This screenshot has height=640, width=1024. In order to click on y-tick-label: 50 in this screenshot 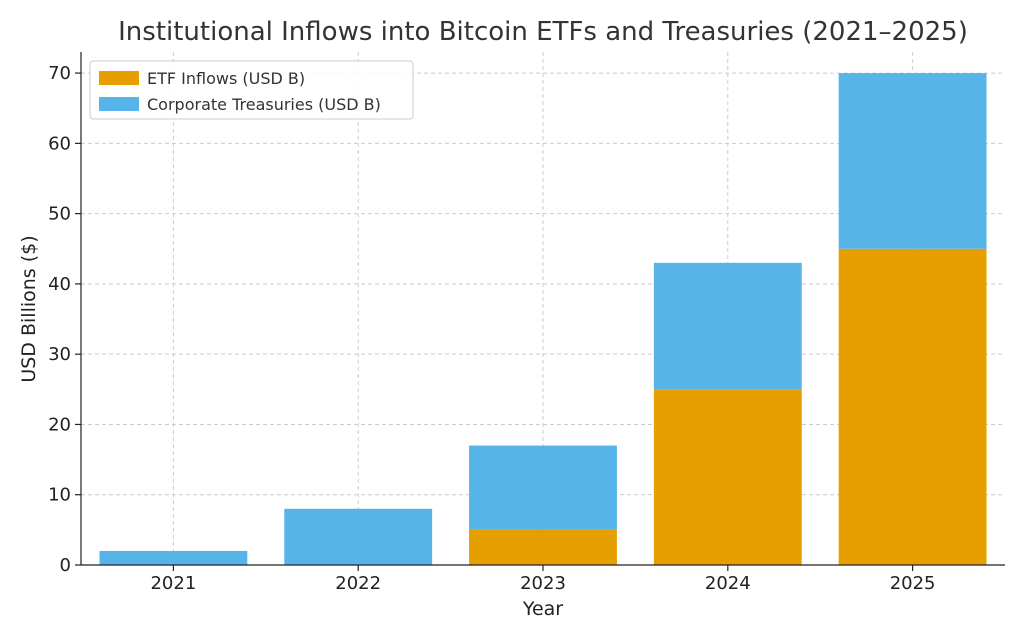, I will do `click(59, 214)`.